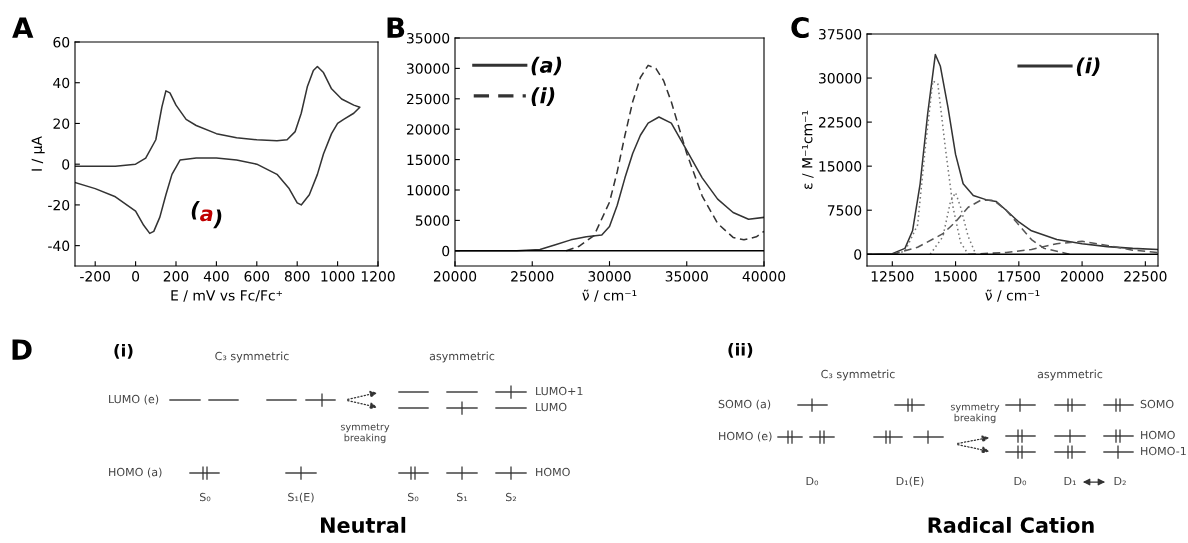  What do you see at coordinates (432, 220) in the screenshot?
I see `y-tick-label: 5000` at bounding box center [432, 220].